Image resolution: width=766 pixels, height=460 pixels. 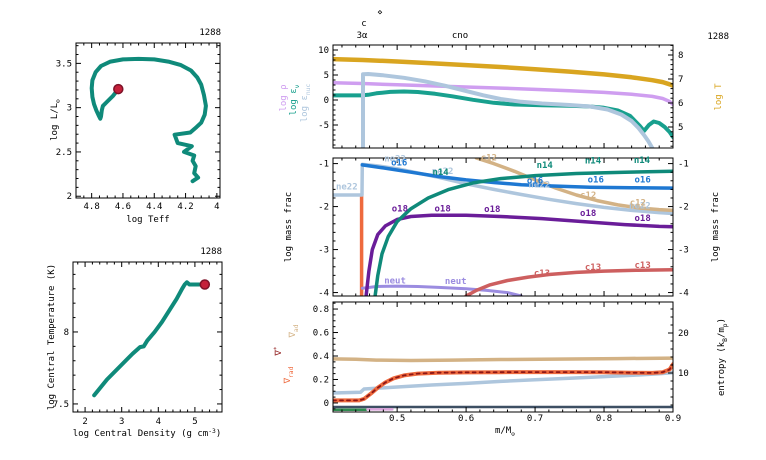 I want to click on series-n14, so click(x=523, y=232).